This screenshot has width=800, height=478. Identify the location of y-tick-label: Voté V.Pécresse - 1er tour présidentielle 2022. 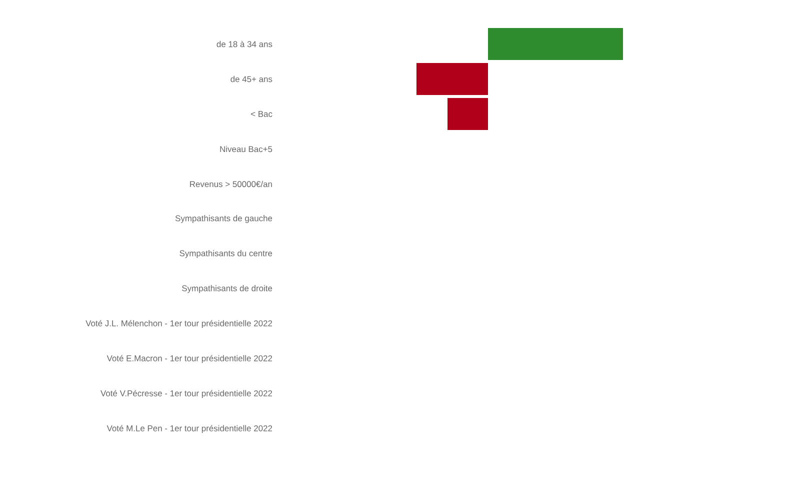
(186, 394).